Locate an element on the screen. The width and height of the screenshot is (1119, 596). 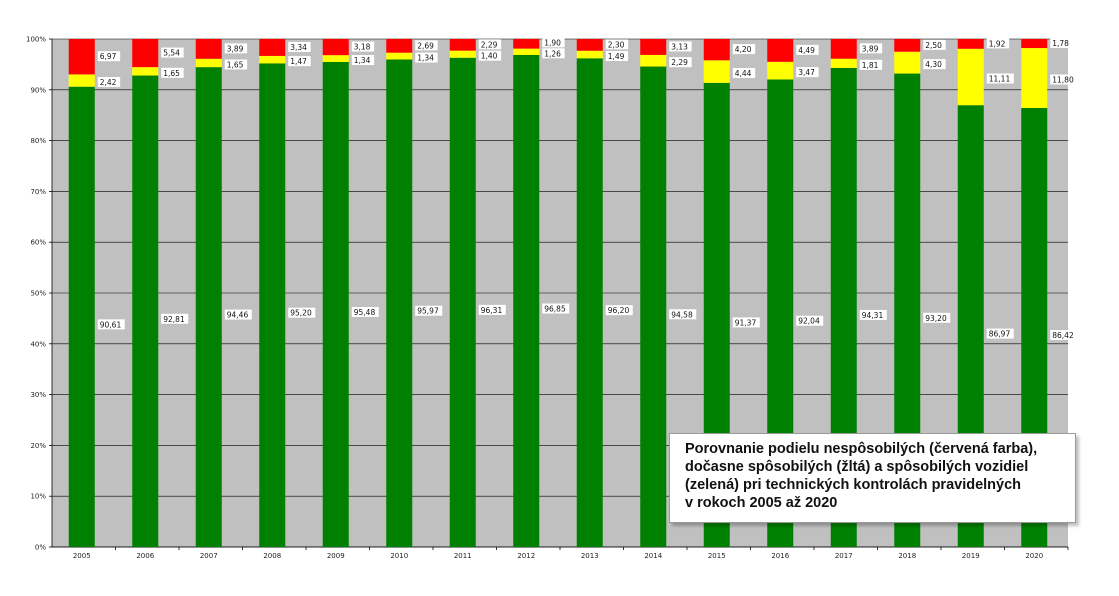
data-label: 2,29 is located at coordinates (489, 44).